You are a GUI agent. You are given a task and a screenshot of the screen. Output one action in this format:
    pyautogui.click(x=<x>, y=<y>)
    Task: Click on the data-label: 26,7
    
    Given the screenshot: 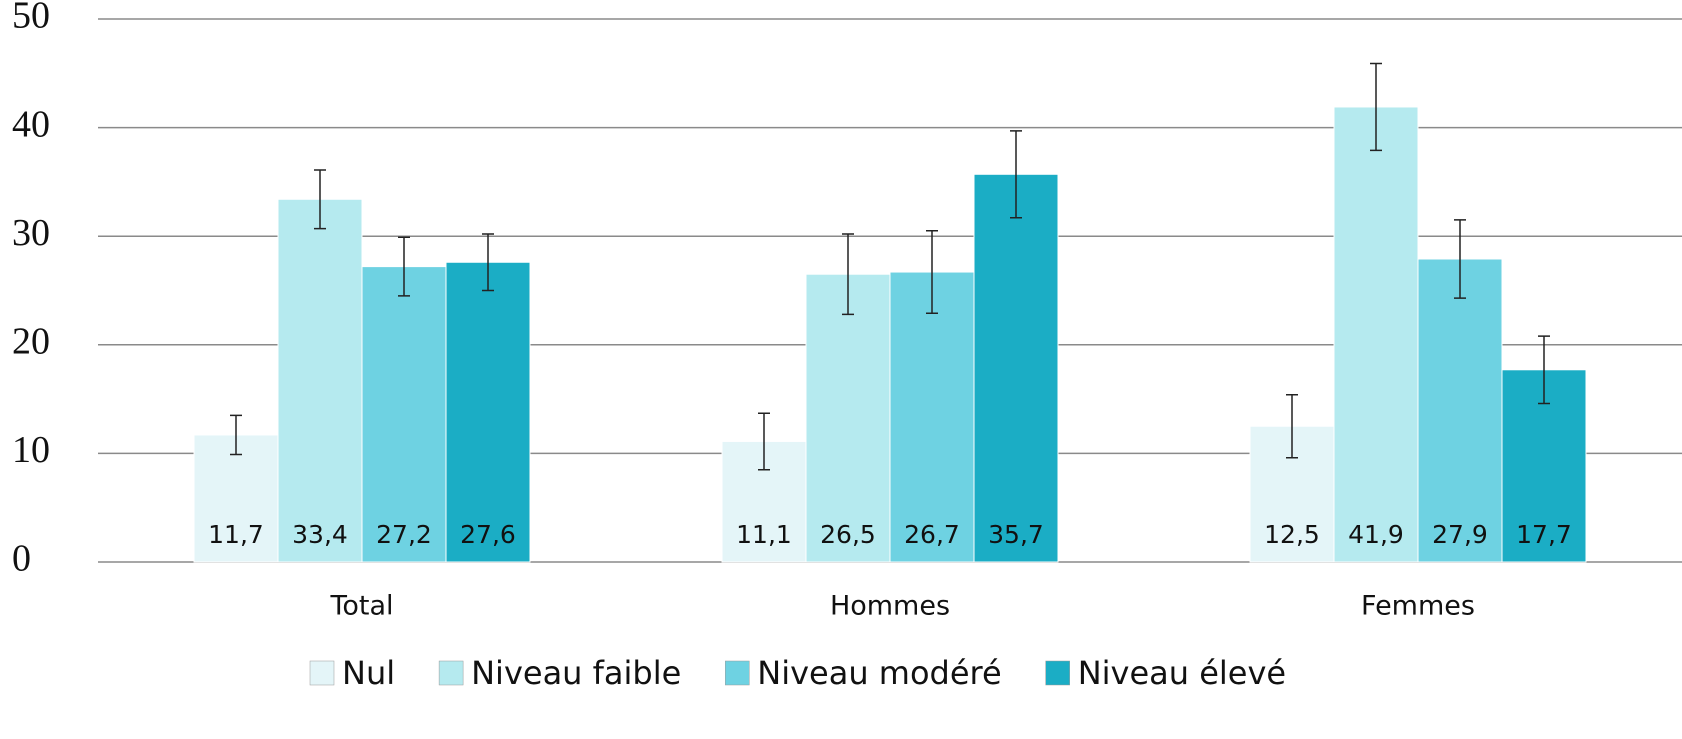 What is the action you would take?
    pyautogui.click(x=932, y=534)
    